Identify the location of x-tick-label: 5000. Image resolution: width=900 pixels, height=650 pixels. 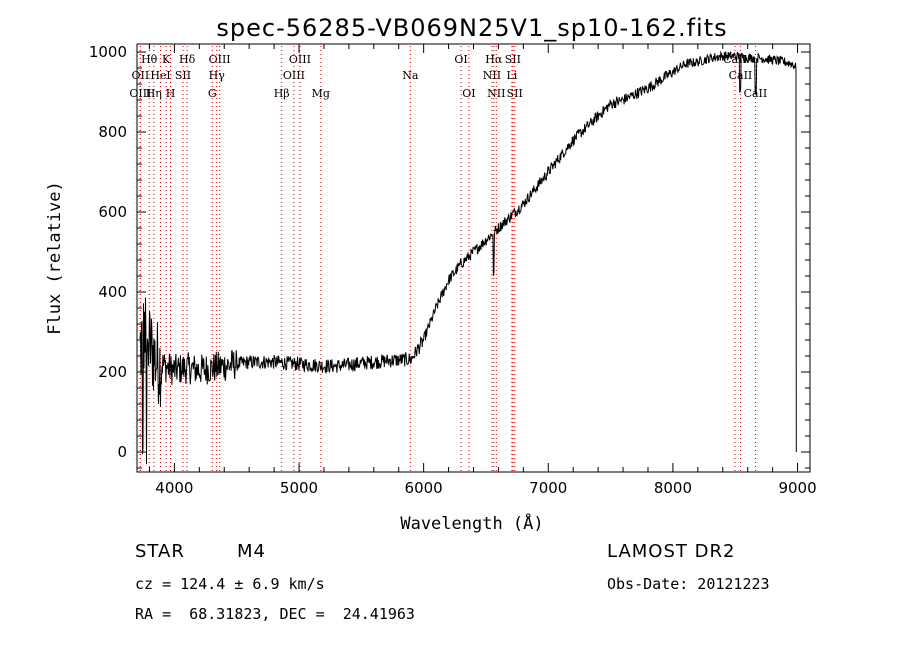
(299, 488).